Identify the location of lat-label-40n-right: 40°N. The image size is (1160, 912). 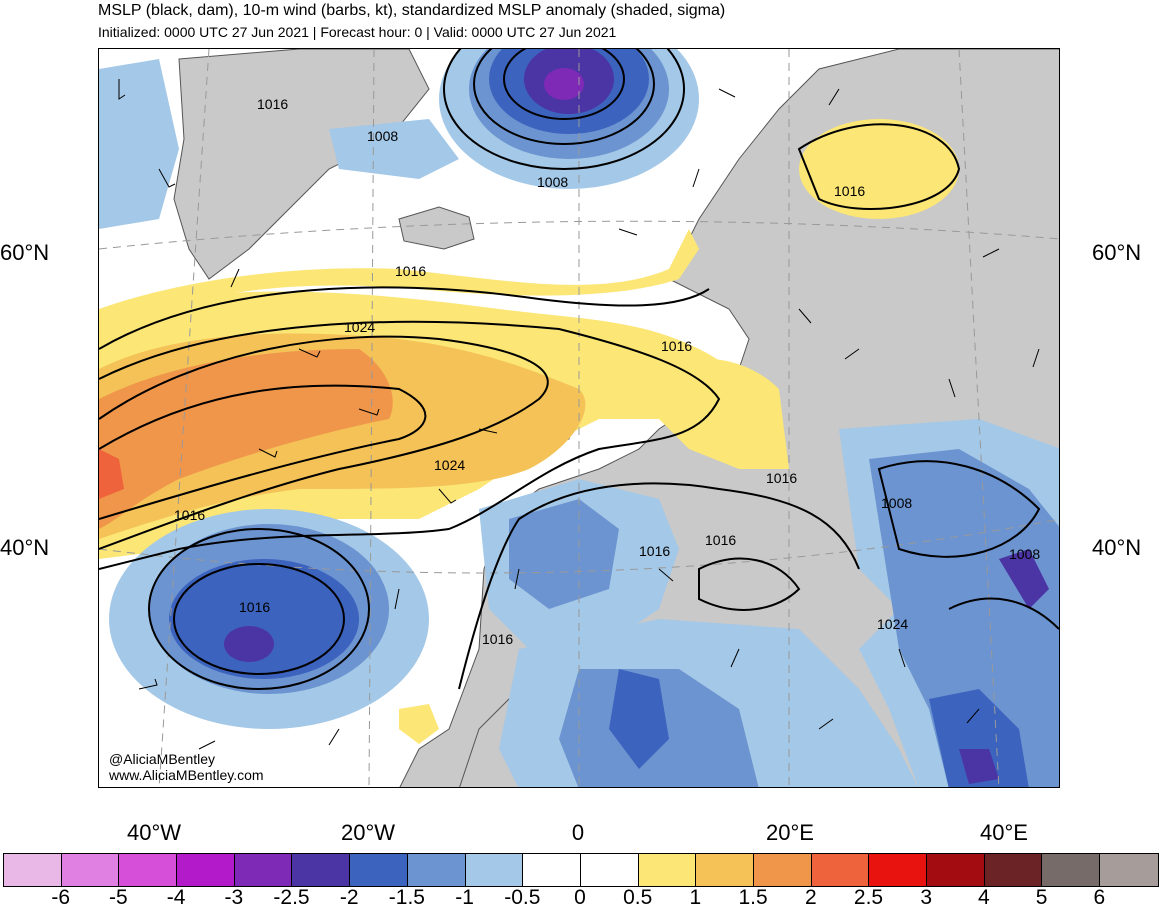
(1117, 547).